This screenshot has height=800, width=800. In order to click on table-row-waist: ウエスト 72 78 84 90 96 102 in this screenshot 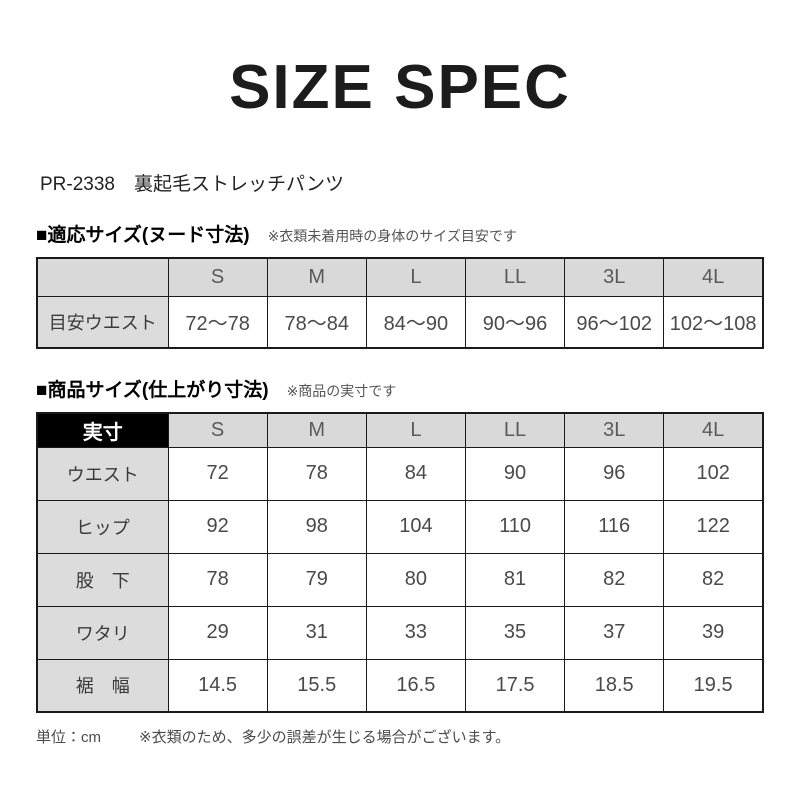, I will do `click(400, 473)`.